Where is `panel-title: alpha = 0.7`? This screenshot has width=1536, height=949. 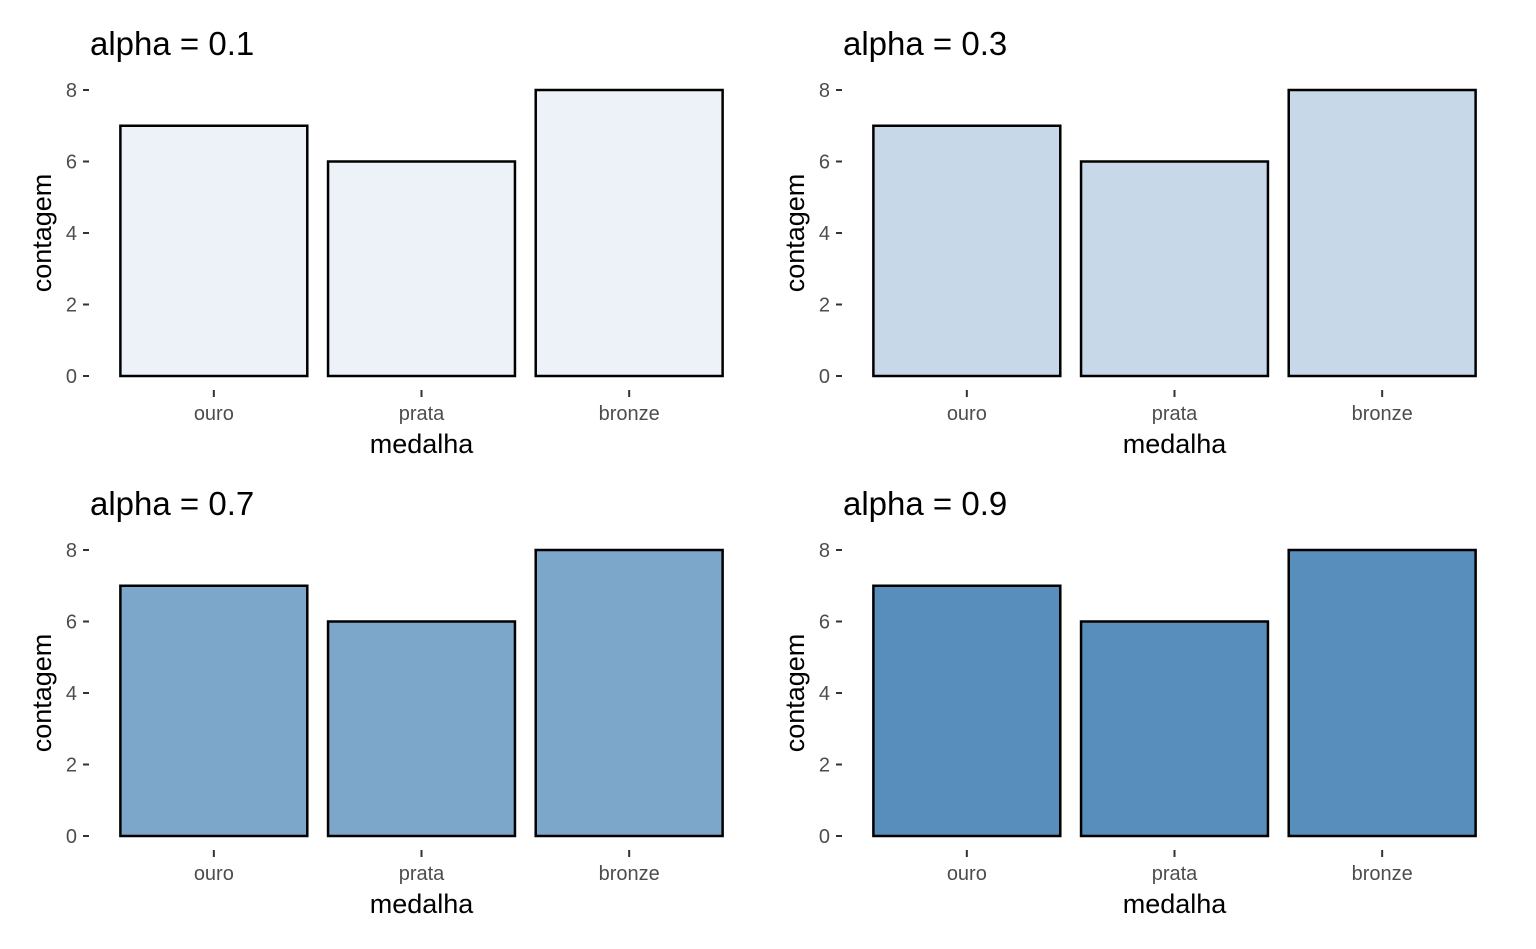 panel-title: alpha = 0.7 is located at coordinates (172, 503).